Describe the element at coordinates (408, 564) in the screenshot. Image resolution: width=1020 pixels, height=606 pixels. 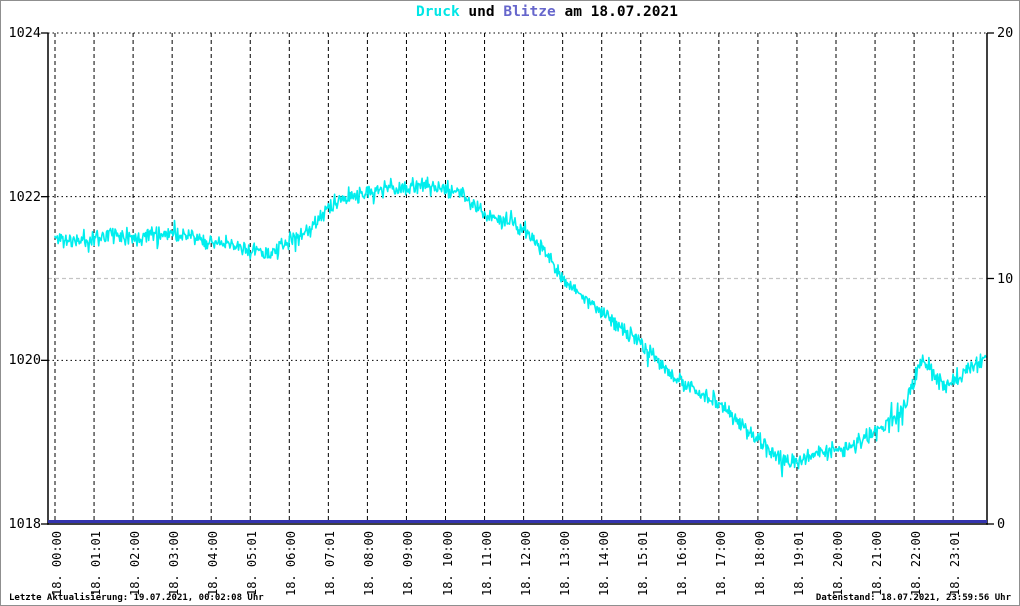
I see `x-tick-label: 18. 09:00` at that location.